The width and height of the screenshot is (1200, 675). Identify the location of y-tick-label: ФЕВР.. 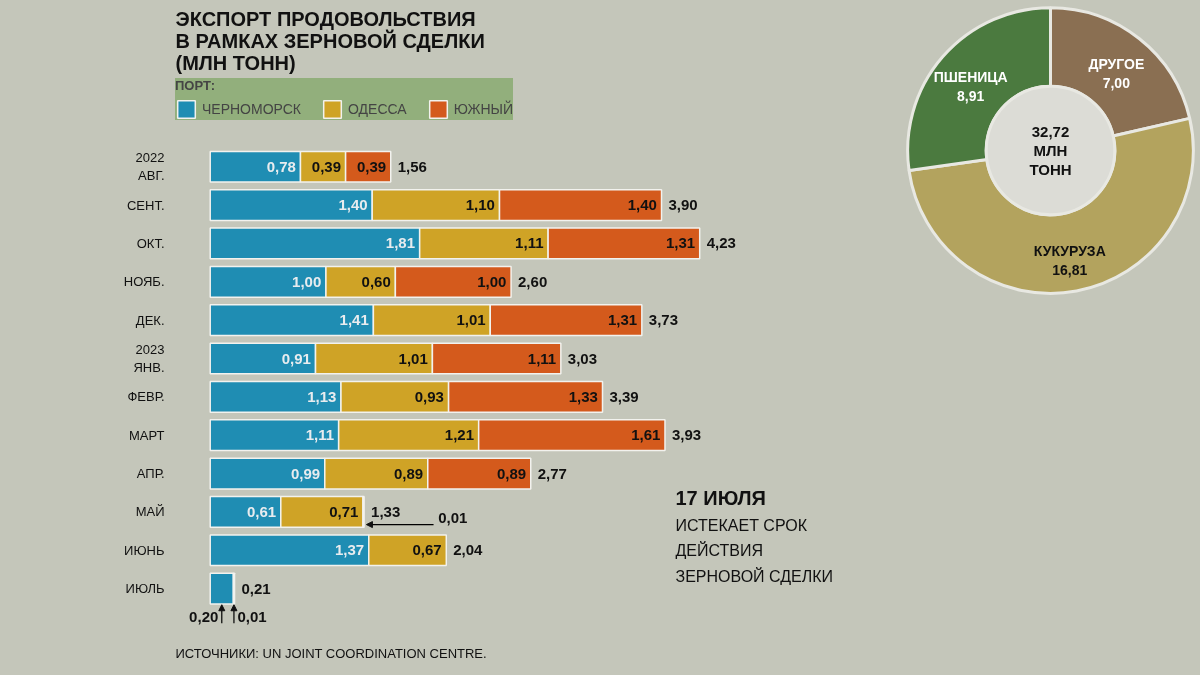
(146, 397).